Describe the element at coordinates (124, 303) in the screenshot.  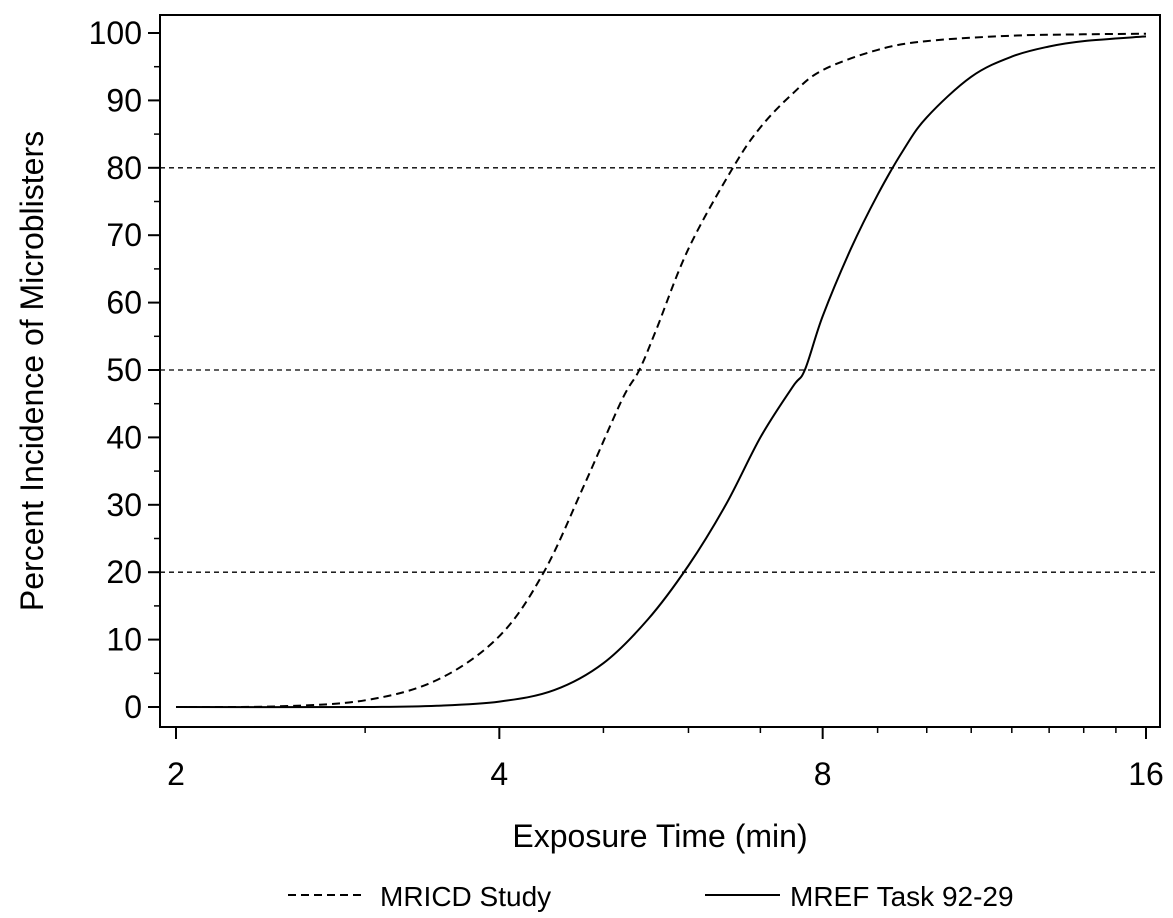
I see `y-tick-label: 60` at that location.